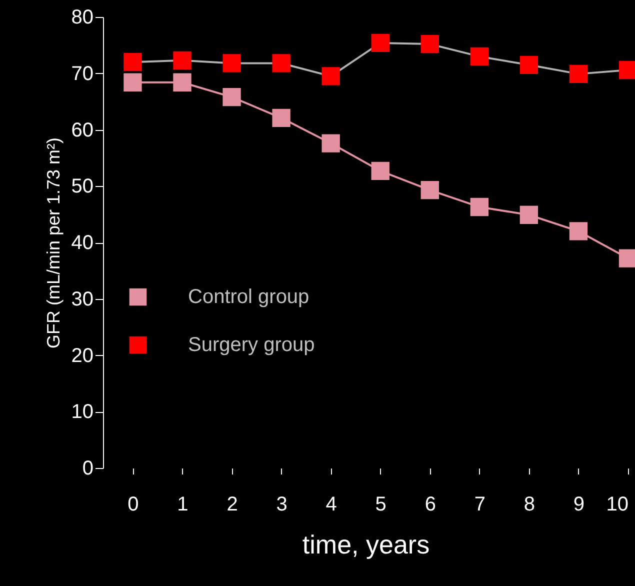 Image resolution: width=635 pixels, height=586 pixels. What do you see at coordinates (82, 17) in the screenshot?
I see `y-tick-label: 80` at bounding box center [82, 17].